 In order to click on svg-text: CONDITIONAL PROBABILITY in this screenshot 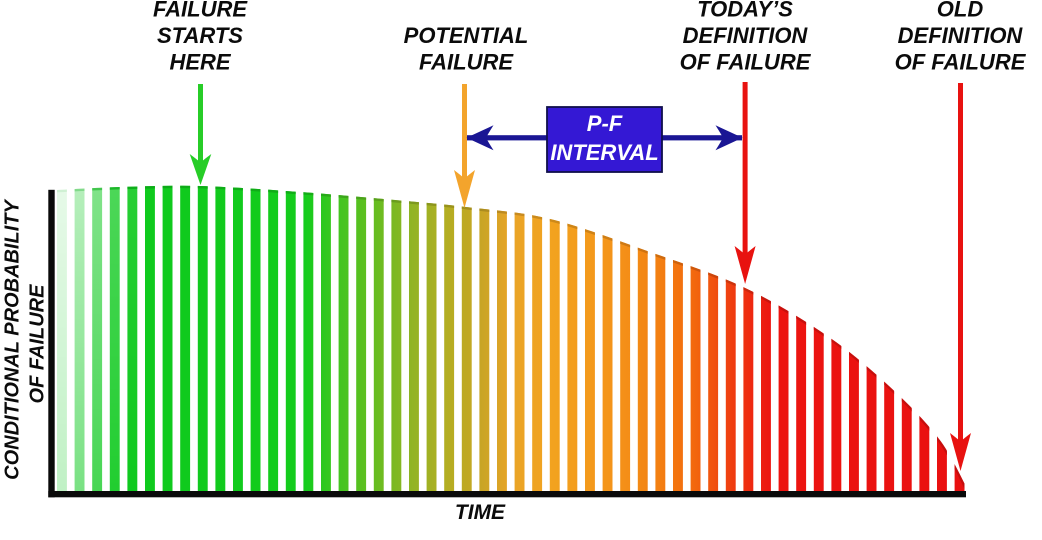, I will do `click(13, 339)`.